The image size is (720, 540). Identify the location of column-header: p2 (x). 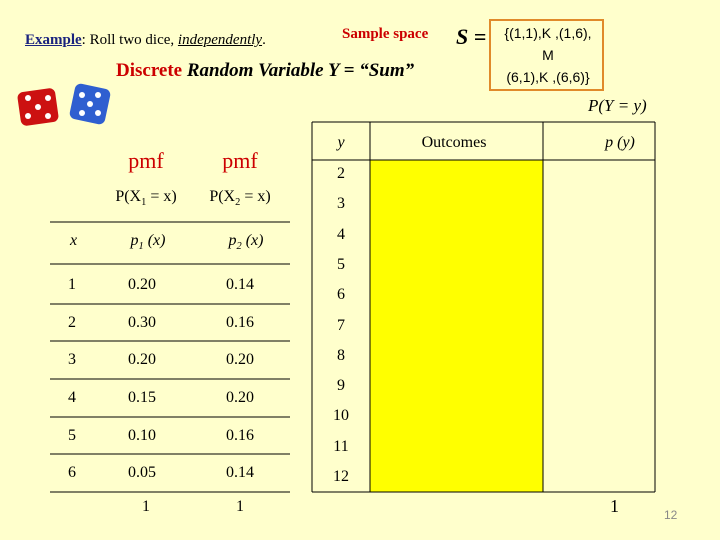
(246, 242).